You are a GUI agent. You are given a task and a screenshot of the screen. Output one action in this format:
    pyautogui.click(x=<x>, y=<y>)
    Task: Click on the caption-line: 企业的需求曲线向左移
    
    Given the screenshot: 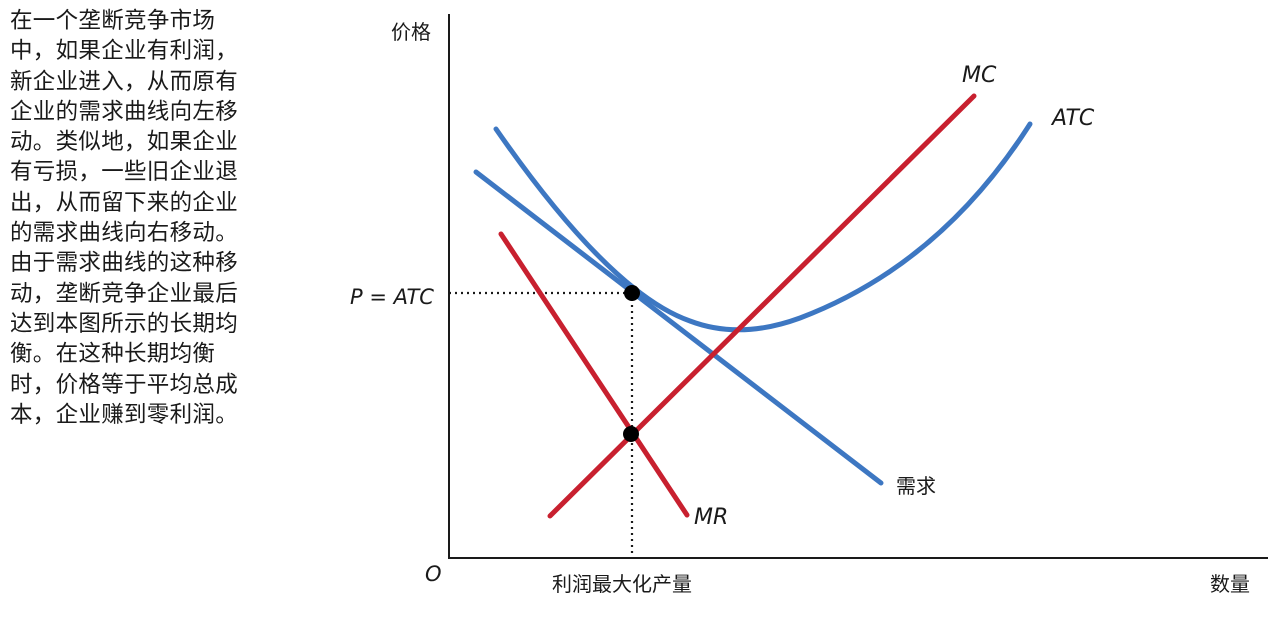 What is the action you would take?
    pyautogui.click(x=124, y=111)
    